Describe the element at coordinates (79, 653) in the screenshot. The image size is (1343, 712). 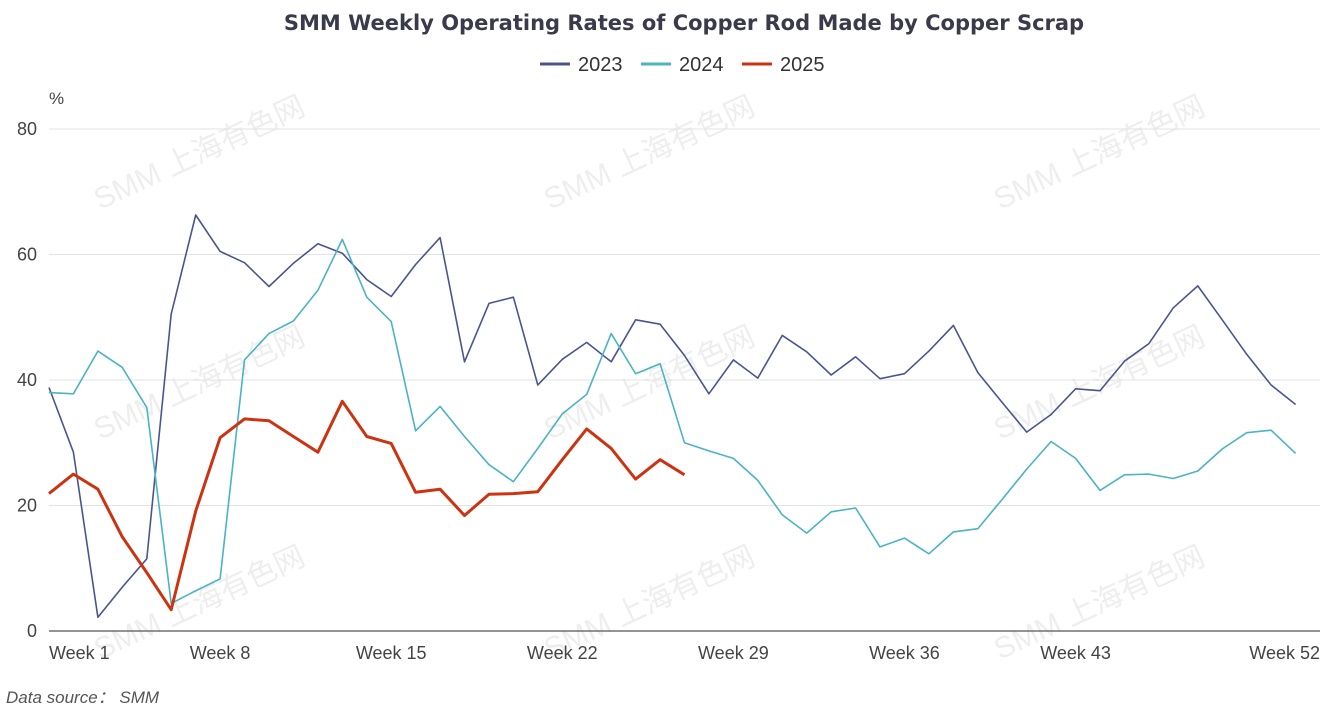
I see `x-tick-label: Week 1` at that location.